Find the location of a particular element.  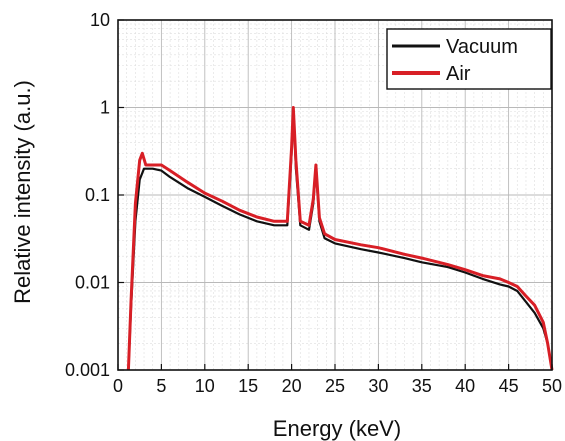

legend-label-air: Air is located at coordinates (458, 74).